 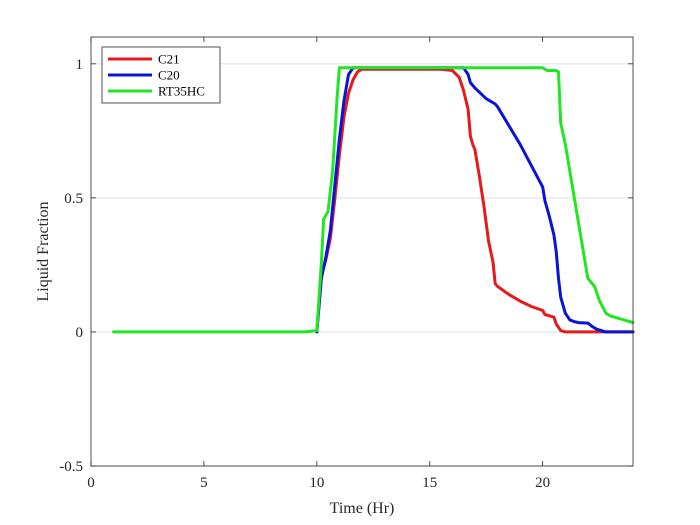 What do you see at coordinates (204, 483) in the screenshot?
I see `x-tick-label-1: 5` at bounding box center [204, 483].